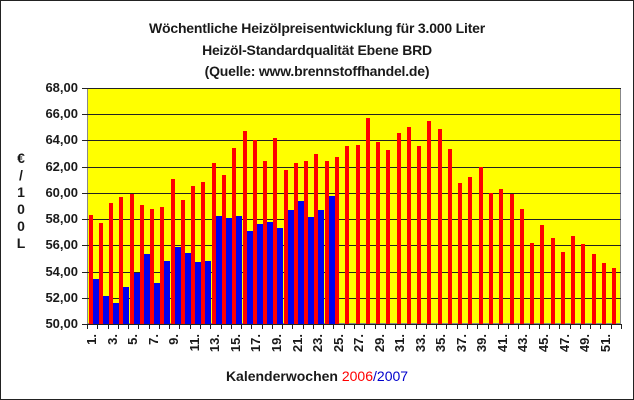 The image size is (634, 400). Describe the element at coordinates (61, 113) in the screenshot. I see `y-tick-label: 66,00` at that location.